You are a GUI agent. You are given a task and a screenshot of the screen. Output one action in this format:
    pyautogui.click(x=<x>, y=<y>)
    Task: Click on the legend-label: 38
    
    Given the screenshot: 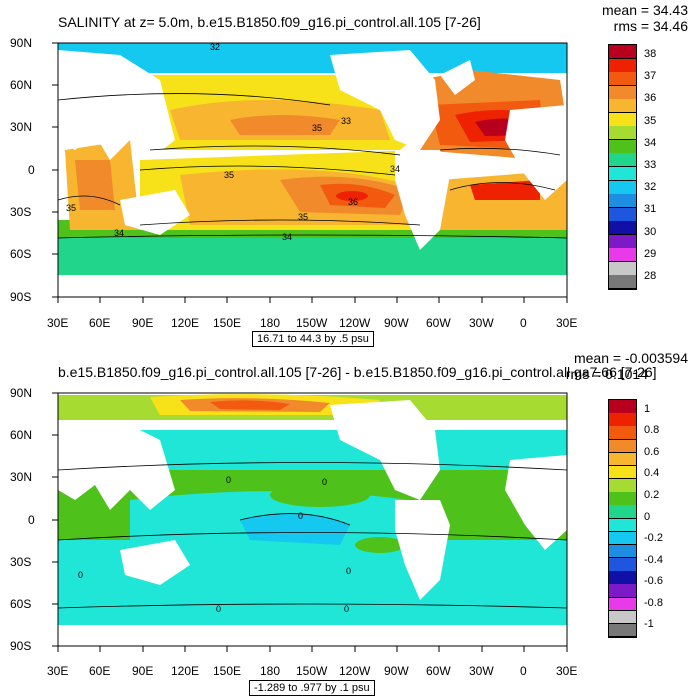 What is the action you would take?
    pyautogui.click(x=650, y=54)
    